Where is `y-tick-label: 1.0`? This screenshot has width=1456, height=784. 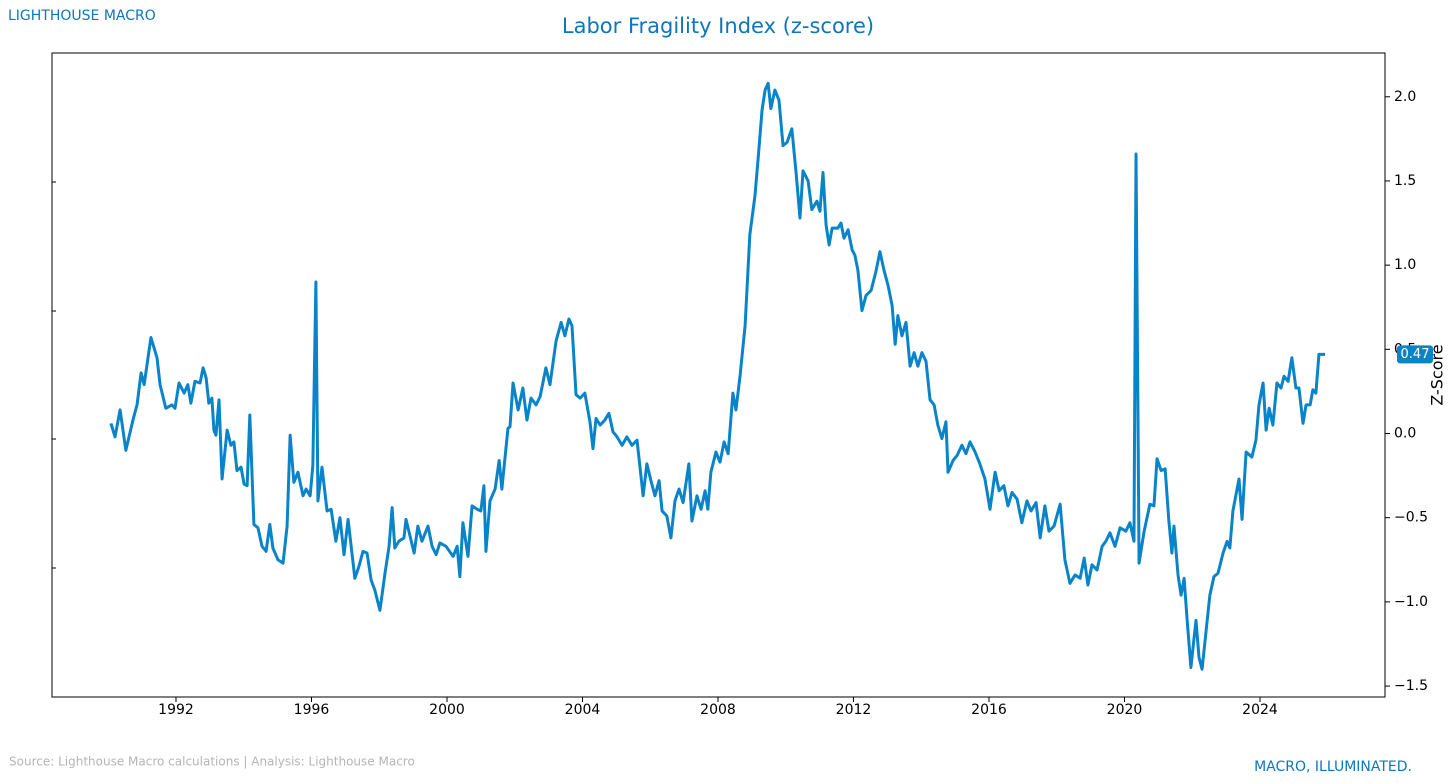 y-tick-label: 1.0 is located at coordinates (1405, 265).